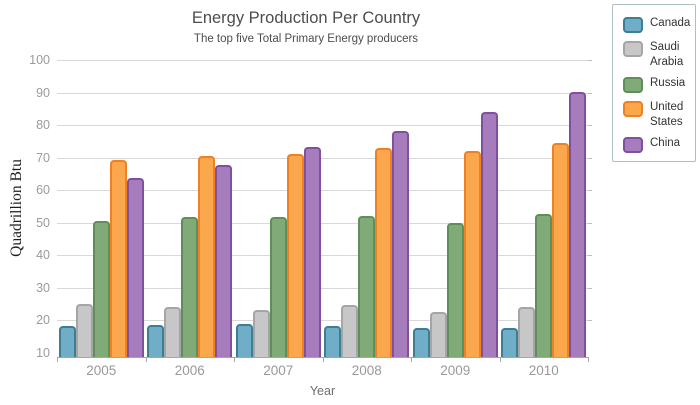 The image size is (700, 405). Describe the element at coordinates (633, 85) in the screenshot. I see `legend-swatch-russia` at that location.